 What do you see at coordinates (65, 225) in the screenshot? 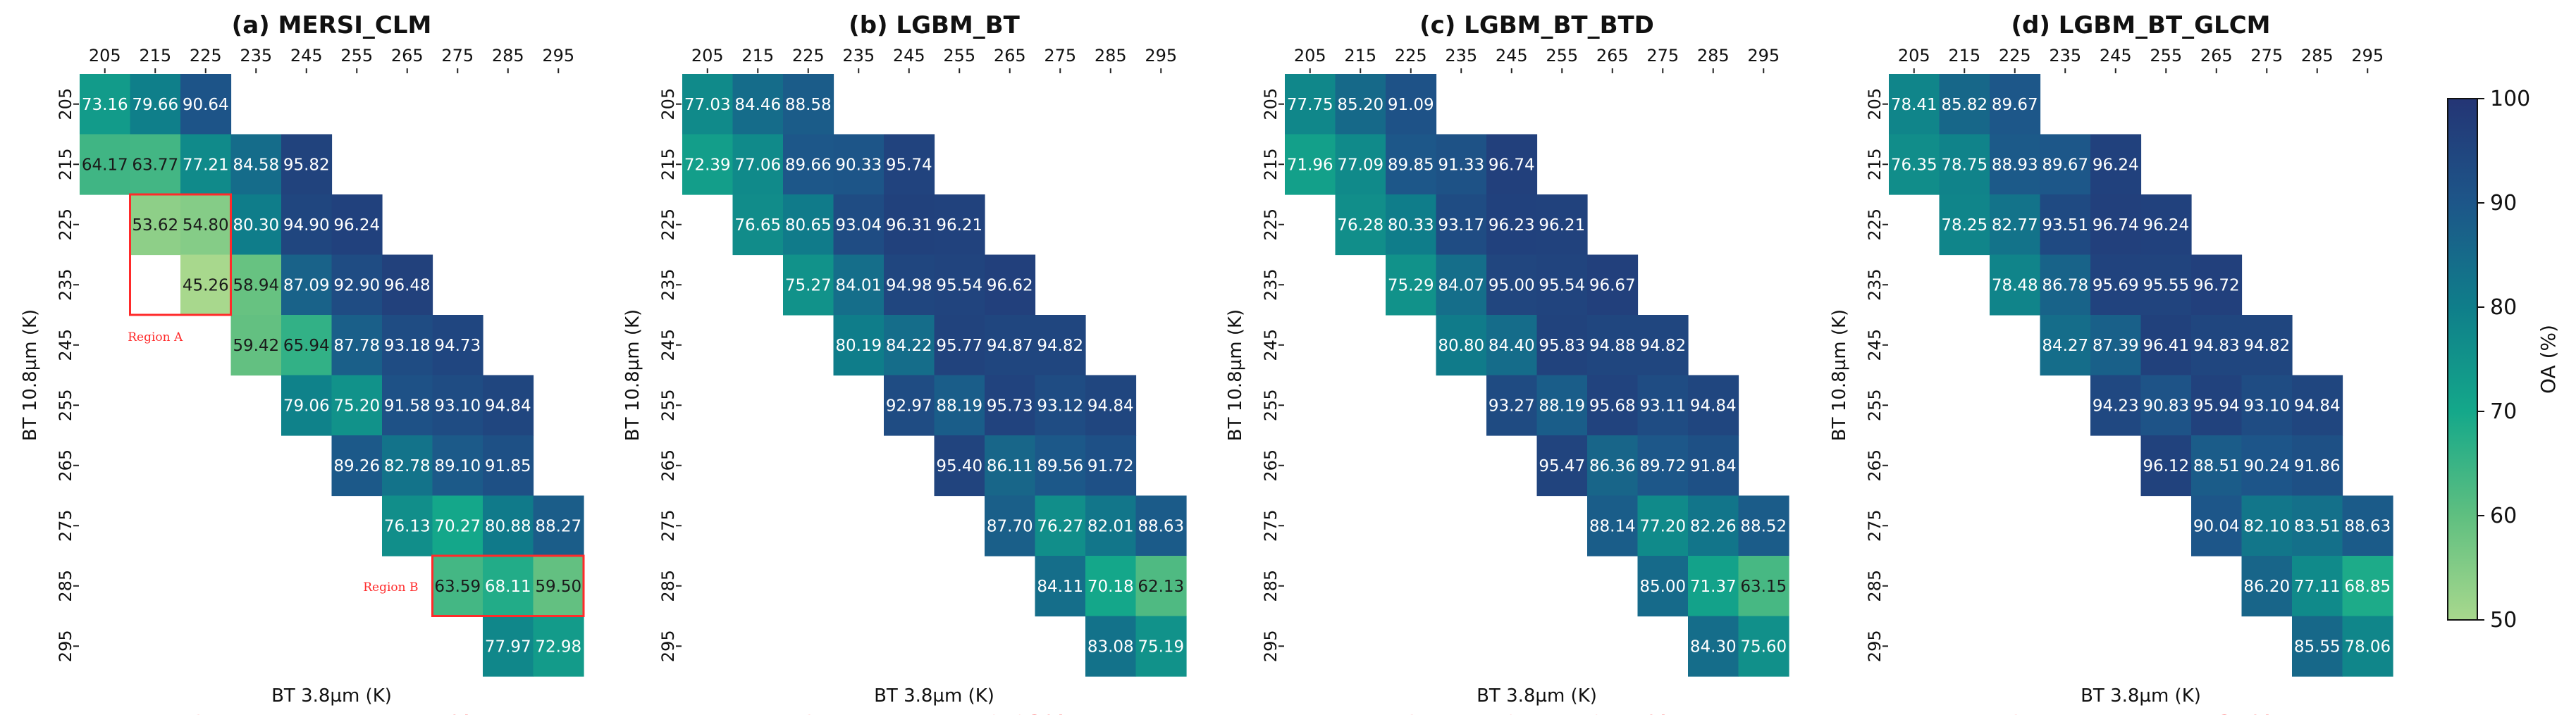
I see `y-tick-label: 225` at bounding box center [65, 225].